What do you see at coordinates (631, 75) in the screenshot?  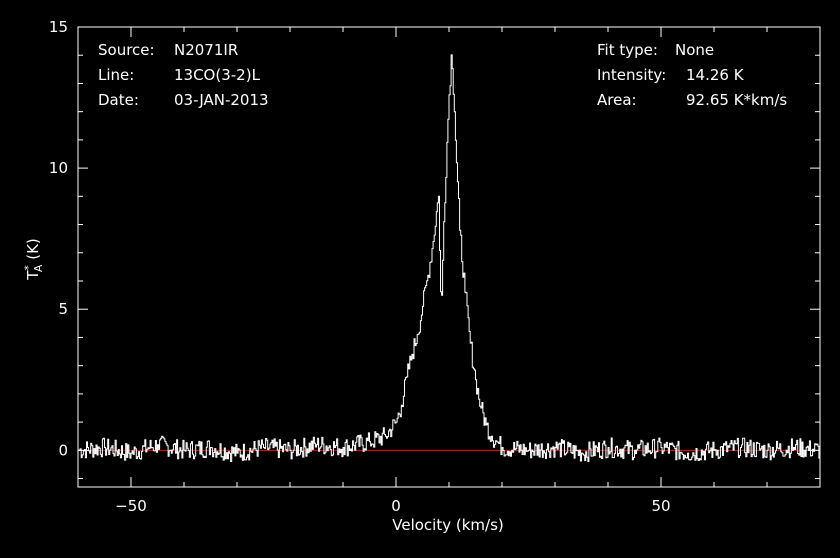 I see `intensity-label: Intensity:` at bounding box center [631, 75].